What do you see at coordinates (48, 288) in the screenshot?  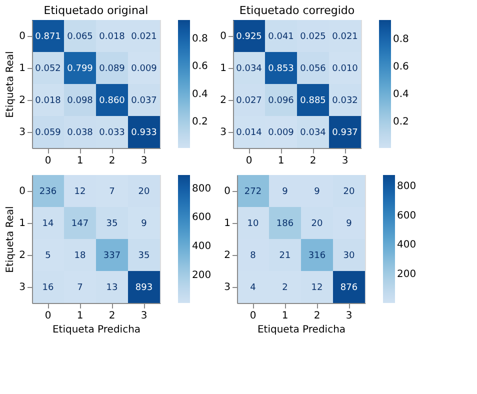 I see `data-label: 16` at bounding box center [48, 288].